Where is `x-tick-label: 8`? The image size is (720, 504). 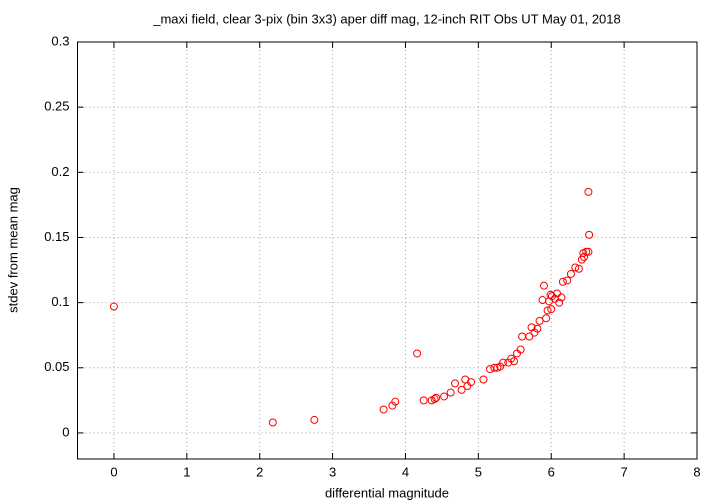 x-tick-label: 8 is located at coordinates (696, 471).